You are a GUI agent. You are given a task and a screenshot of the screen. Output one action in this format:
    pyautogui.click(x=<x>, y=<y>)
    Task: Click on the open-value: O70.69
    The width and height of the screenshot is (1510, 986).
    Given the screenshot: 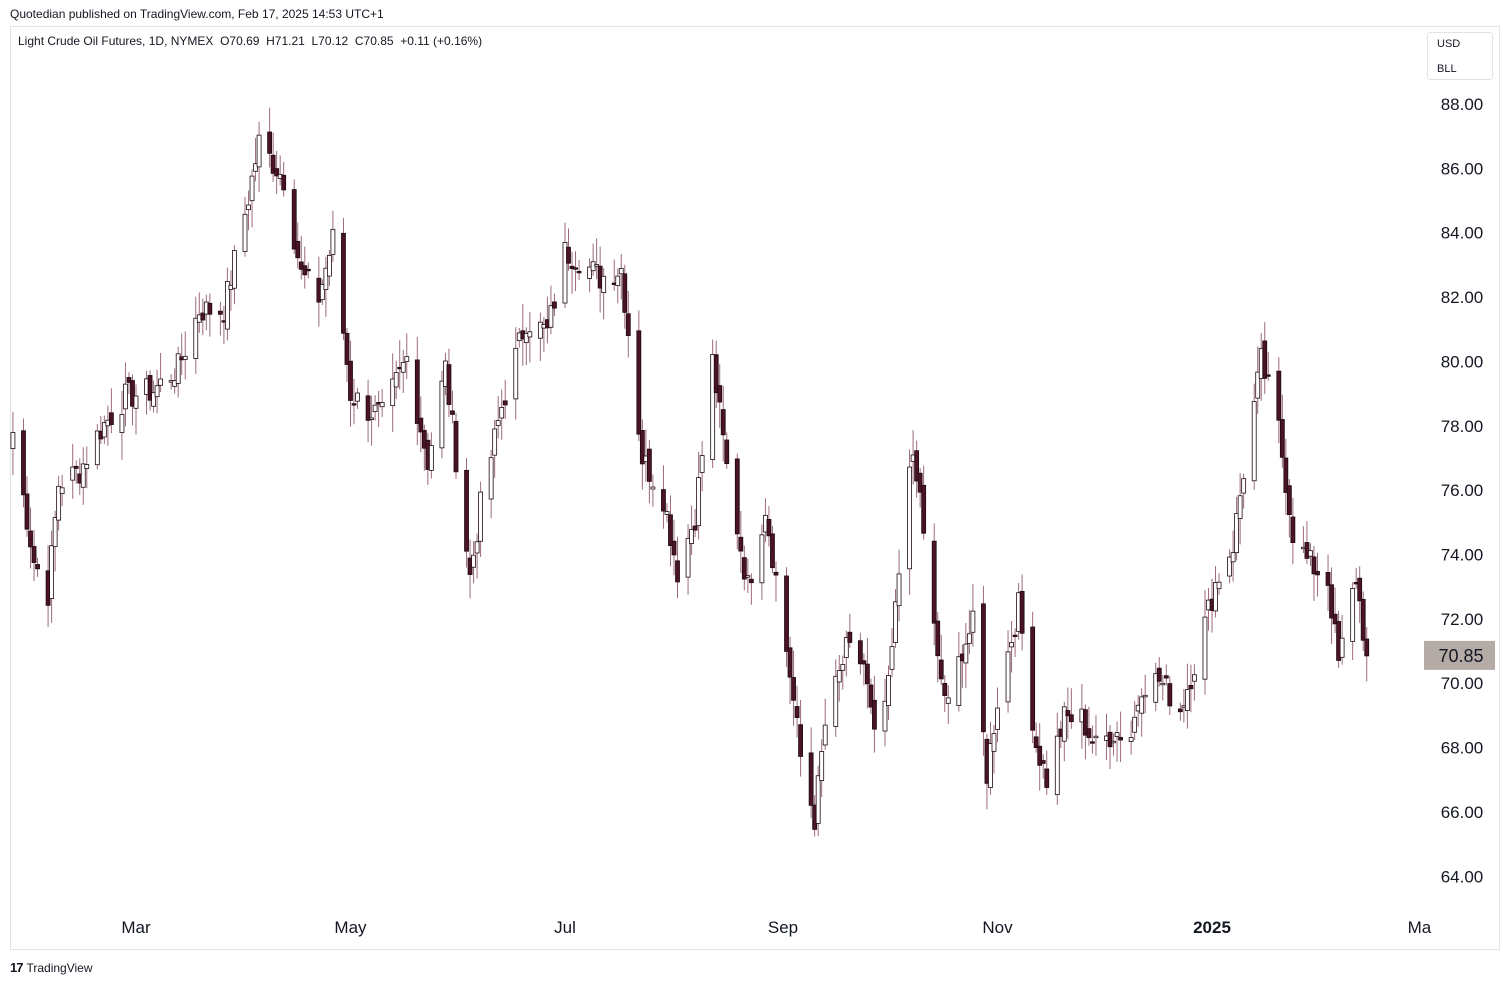 What is the action you would take?
    pyautogui.click(x=240, y=41)
    